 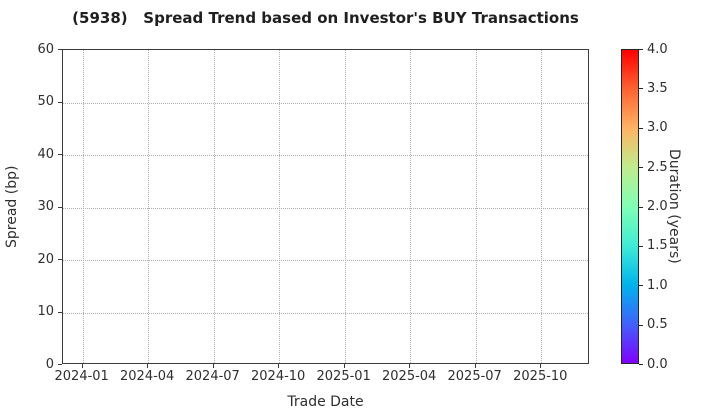 I want to click on y-tick-label: 20, so click(x=45, y=259).